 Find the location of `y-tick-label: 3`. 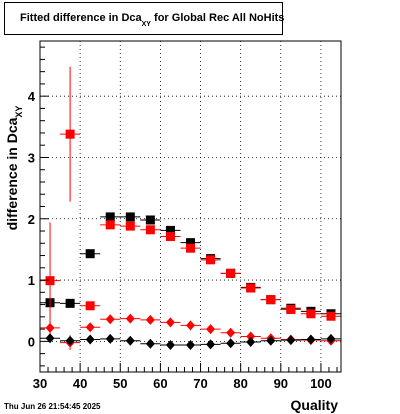

y-tick-label: 3 is located at coordinates (31, 157).